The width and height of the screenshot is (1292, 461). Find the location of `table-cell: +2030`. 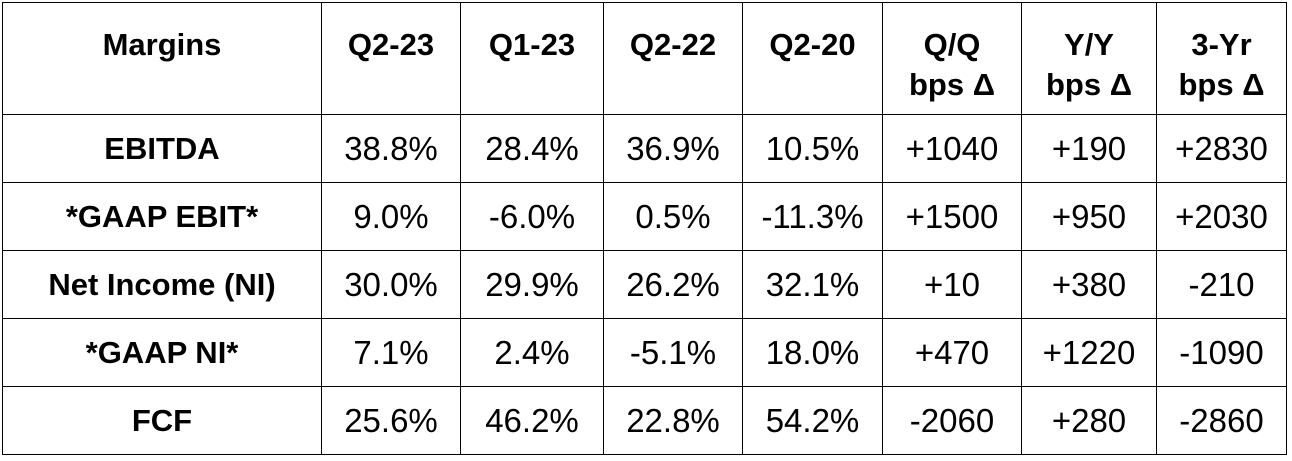

table-cell: +2030 is located at coordinates (1221, 216).